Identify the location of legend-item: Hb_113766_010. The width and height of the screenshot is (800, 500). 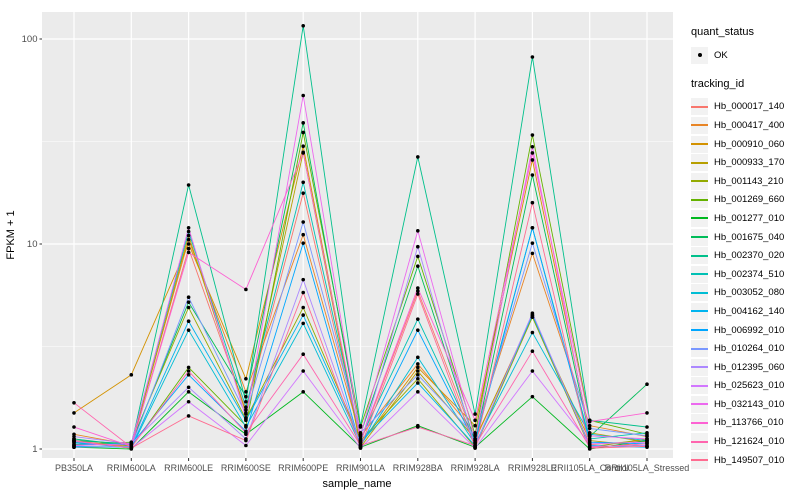
(745, 423).